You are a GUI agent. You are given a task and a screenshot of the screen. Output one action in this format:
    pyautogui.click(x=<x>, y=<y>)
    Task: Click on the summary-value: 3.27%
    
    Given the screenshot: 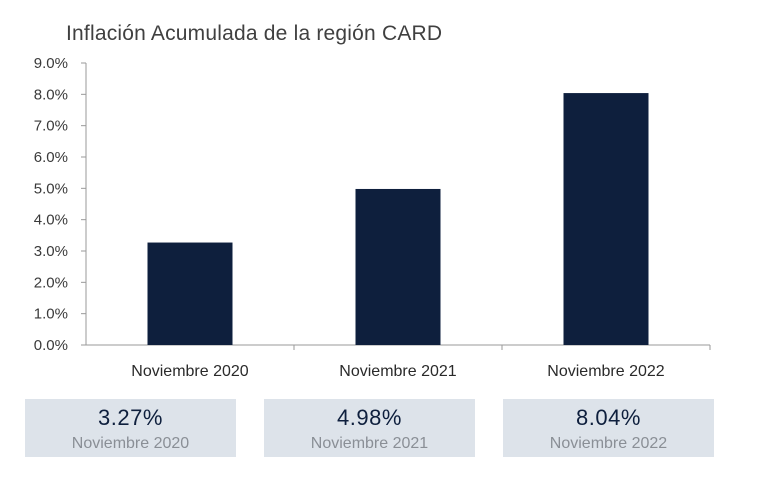 What is the action you would take?
    pyautogui.click(x=130, y=417)
    